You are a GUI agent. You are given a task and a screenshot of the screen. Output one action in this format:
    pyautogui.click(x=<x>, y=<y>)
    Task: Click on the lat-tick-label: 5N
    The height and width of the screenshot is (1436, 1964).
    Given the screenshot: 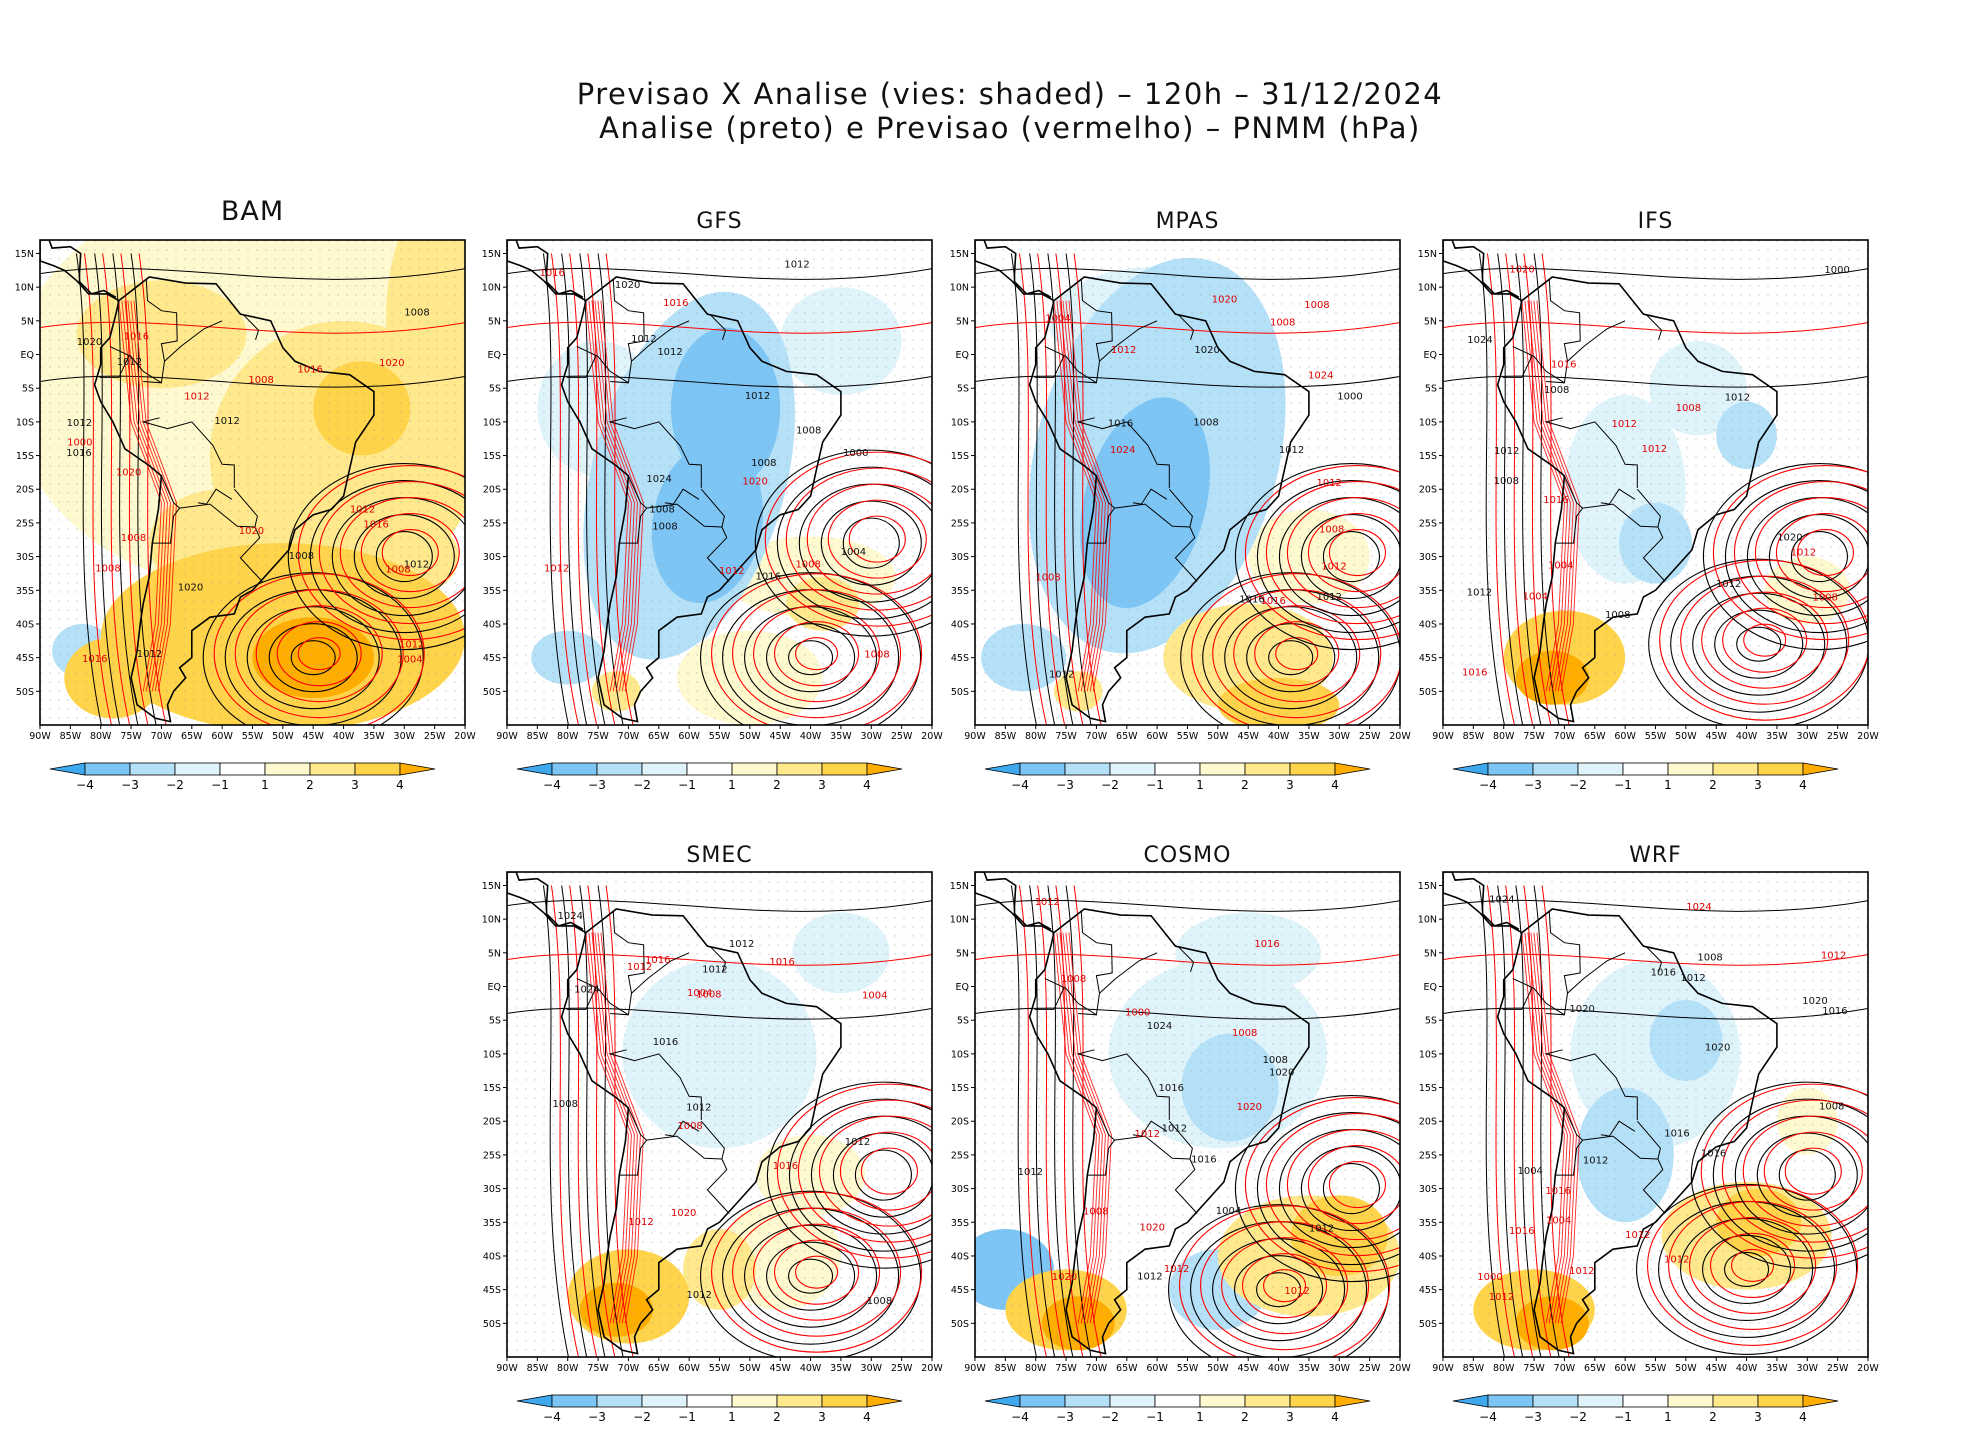 What is the action you would take?
    pyautogui.click(x=1430, y=953)
    